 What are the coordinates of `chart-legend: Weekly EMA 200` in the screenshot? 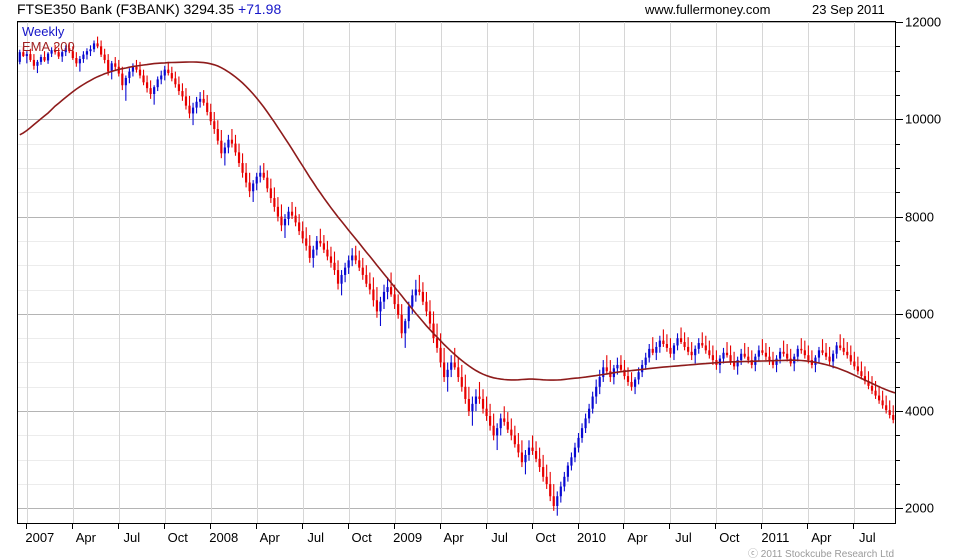 It's located at (48, 39).